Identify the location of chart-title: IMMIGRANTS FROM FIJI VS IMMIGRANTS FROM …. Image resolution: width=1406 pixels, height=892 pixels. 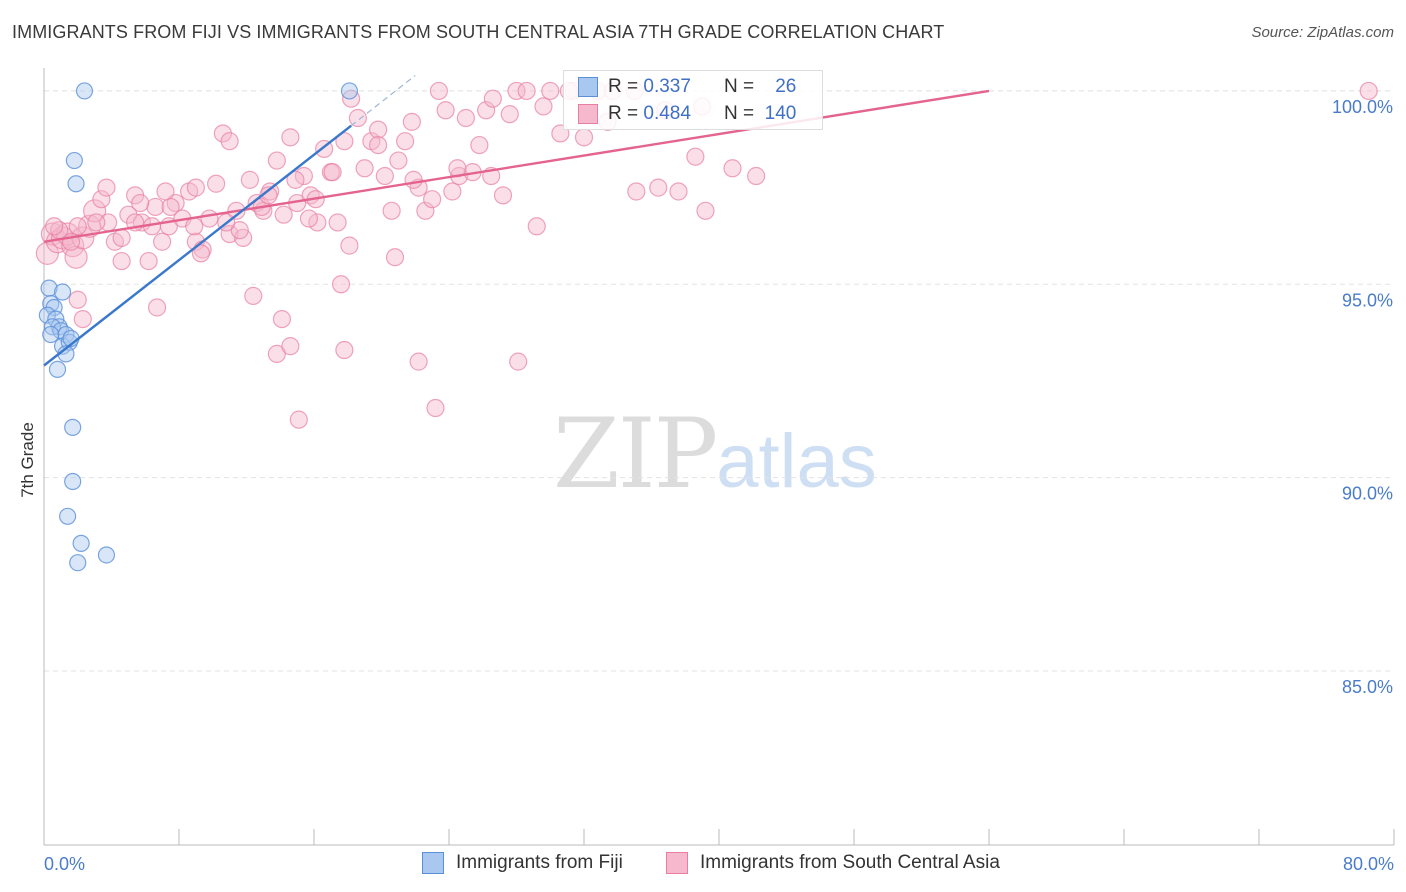
(478, 32).